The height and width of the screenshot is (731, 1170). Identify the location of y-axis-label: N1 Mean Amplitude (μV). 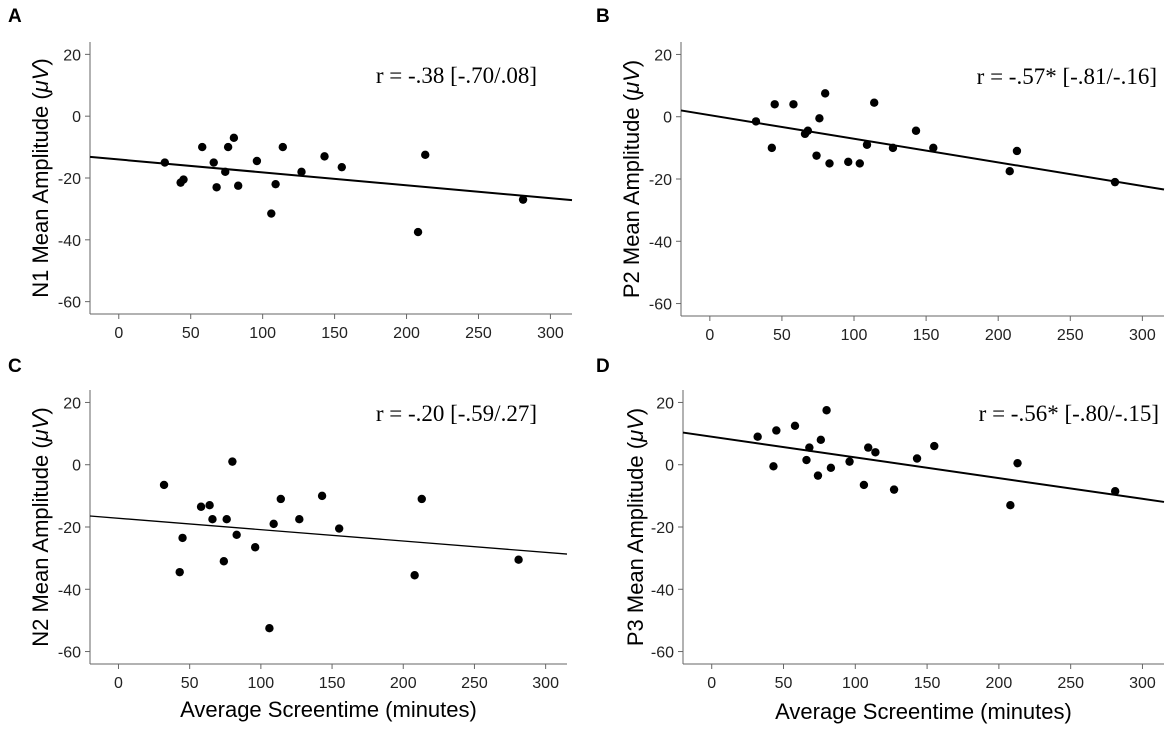
(40, 178).